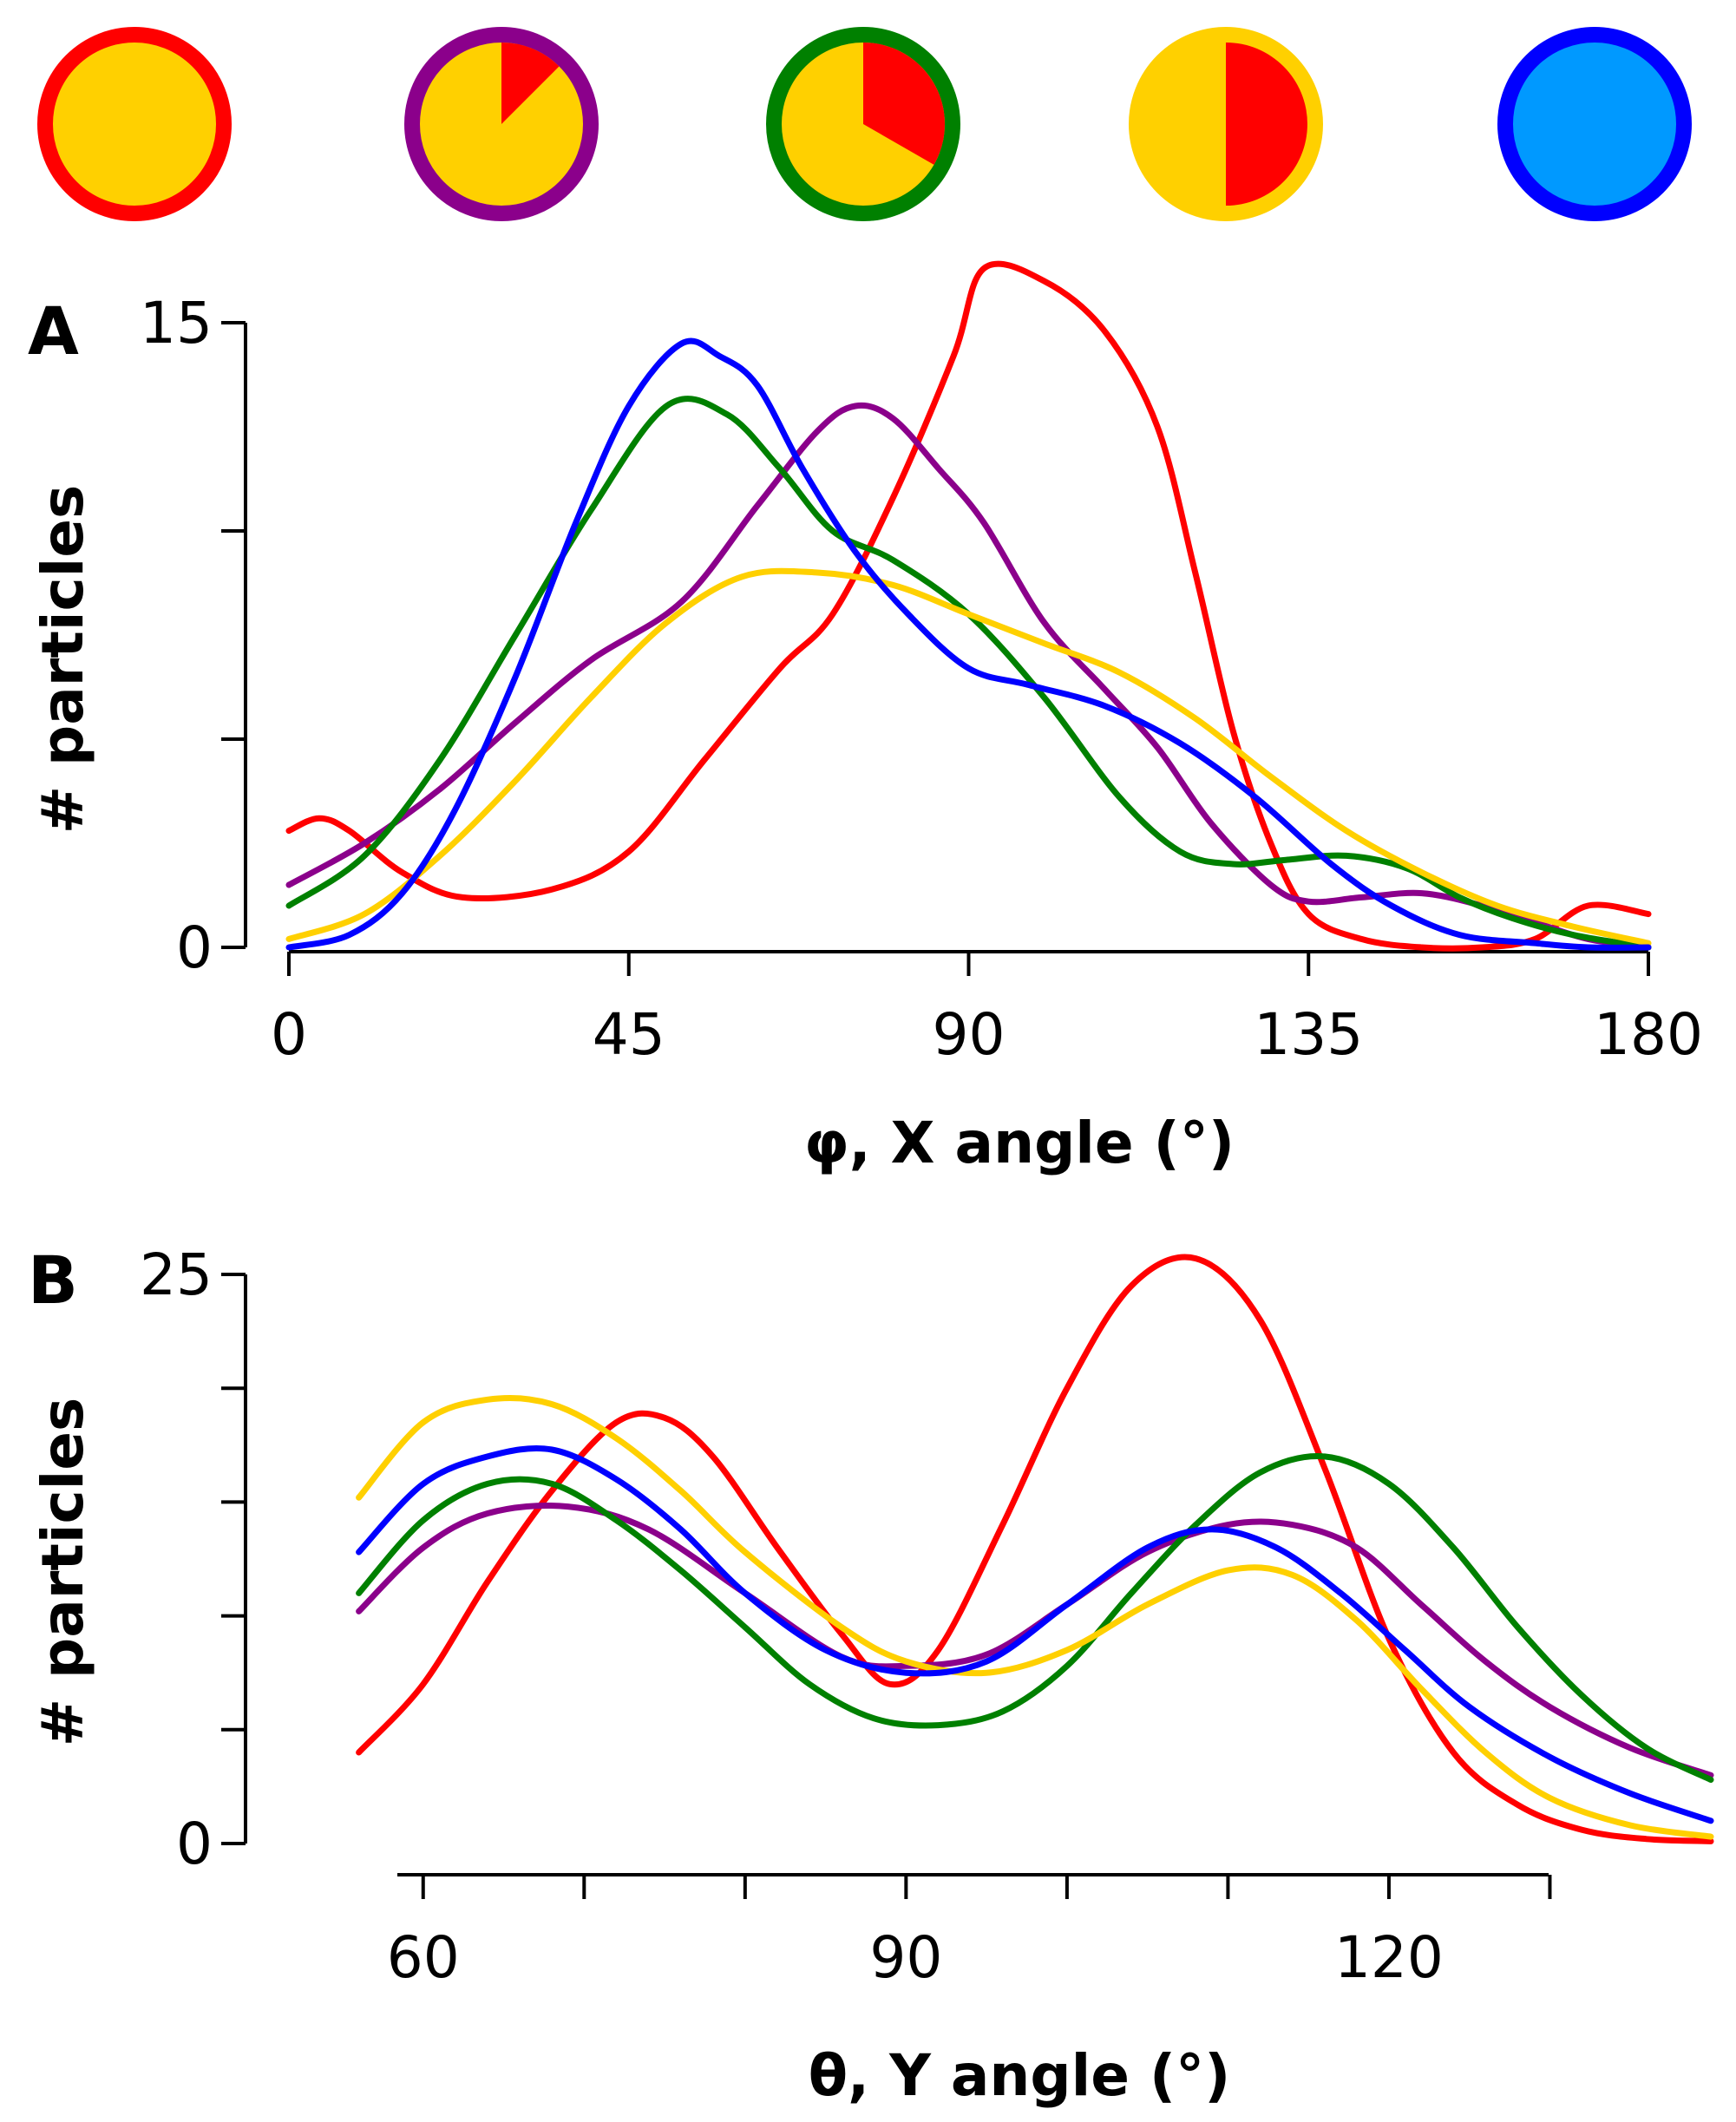 The height and width of the screenshot is (2122, 1736). What do you see at coordinates (1309, 1034) in the screenshot?
I see `x-tick-label: 135` at bounding box center [1309, 1034].